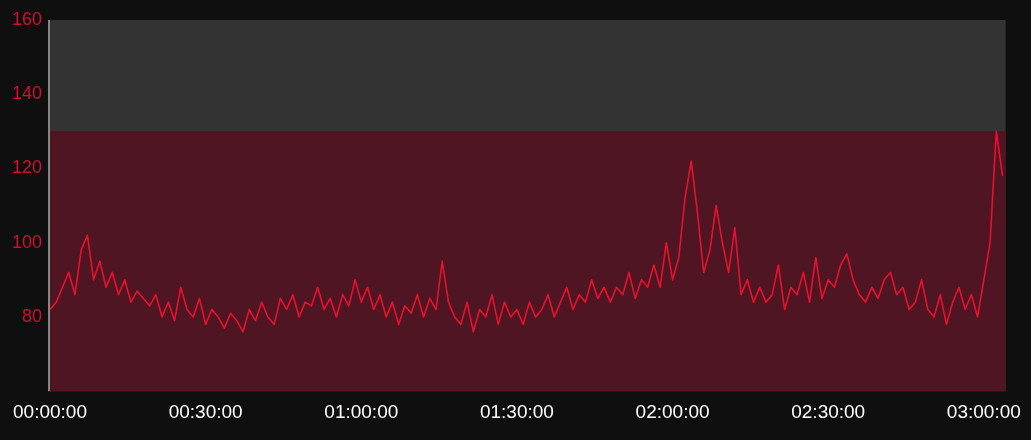 Image resolution: width=1031 pixels, height=440 pixels. Describe the element at coordinates (361, 411) in the screenshot. I see `x-tick-label: 01:00:00` at that location.